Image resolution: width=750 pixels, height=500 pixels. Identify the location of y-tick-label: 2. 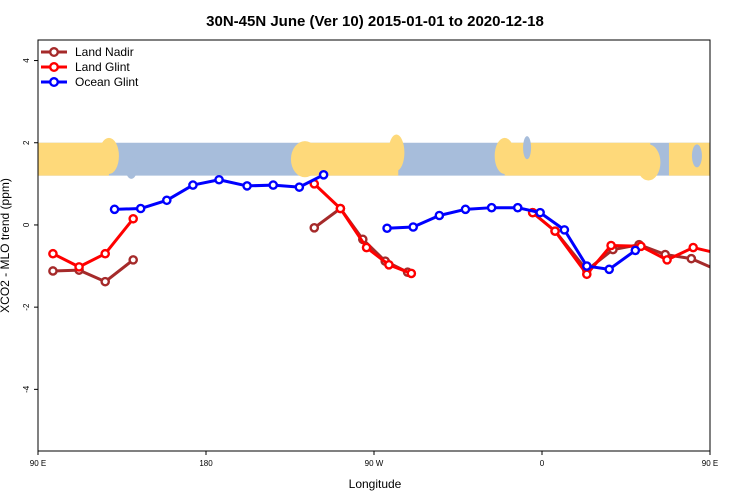
(26, 142).